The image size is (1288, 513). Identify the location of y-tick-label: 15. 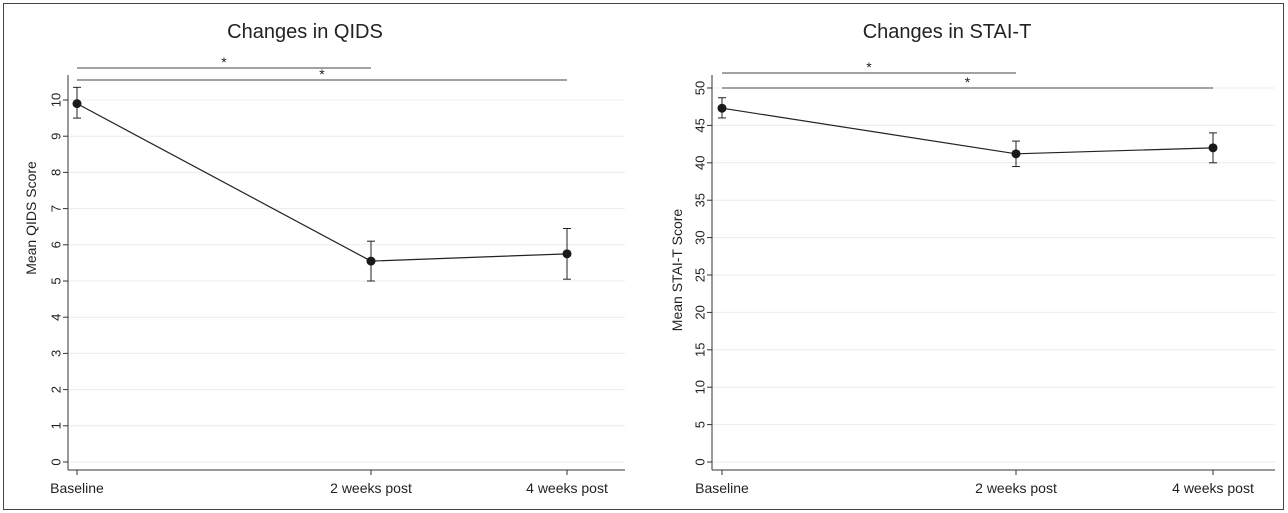
(700, 350).